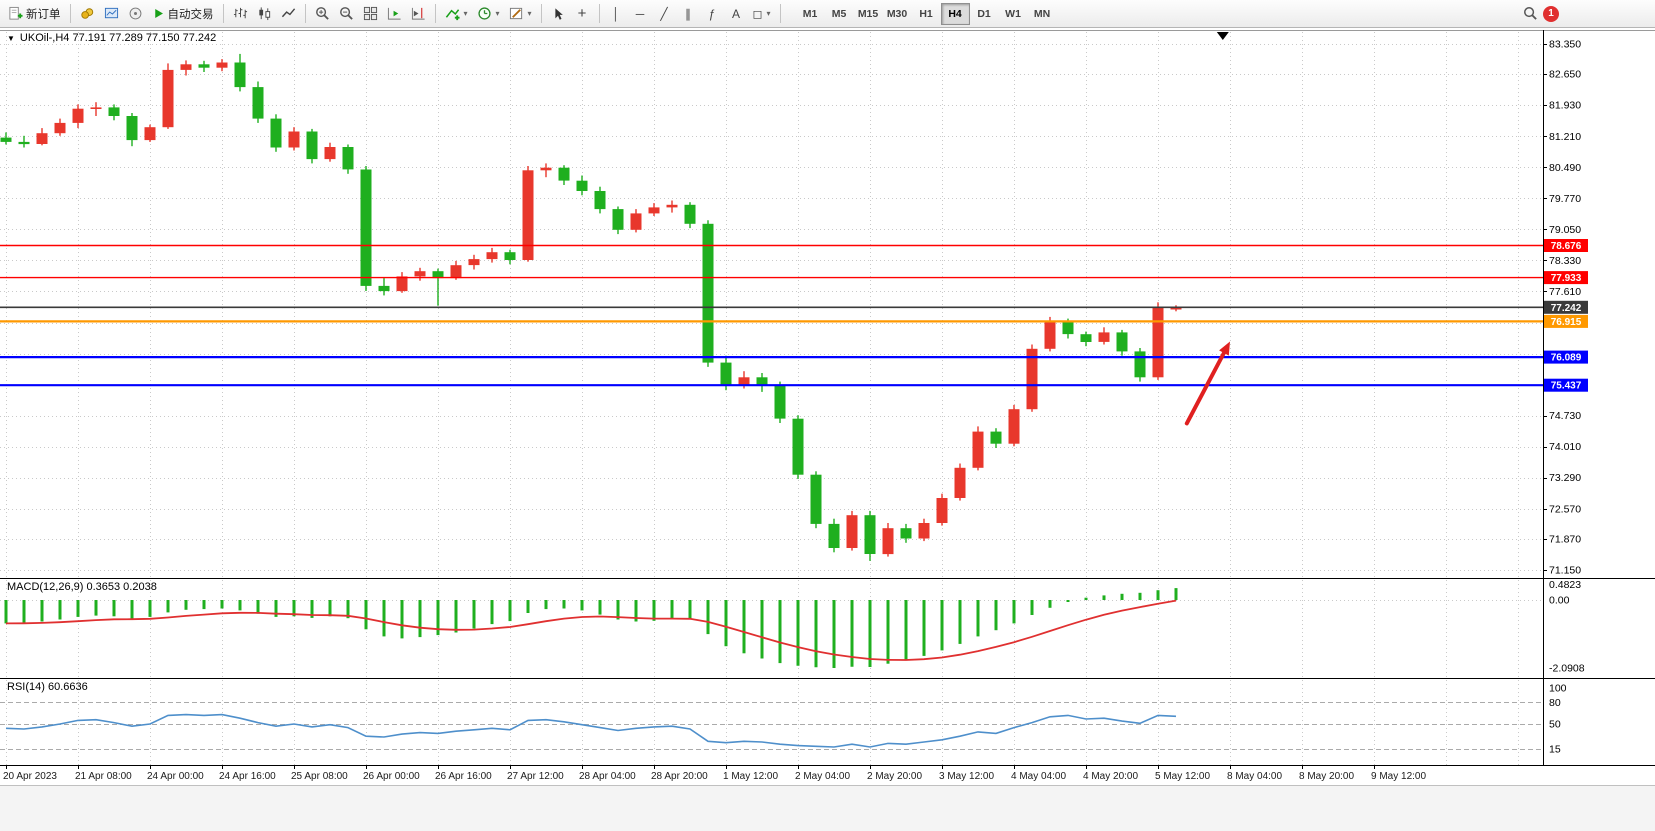 The height and width of the screenshot is (831, 1655). I want to click on timeframe-w1-button: W1, so click(1013, 13).